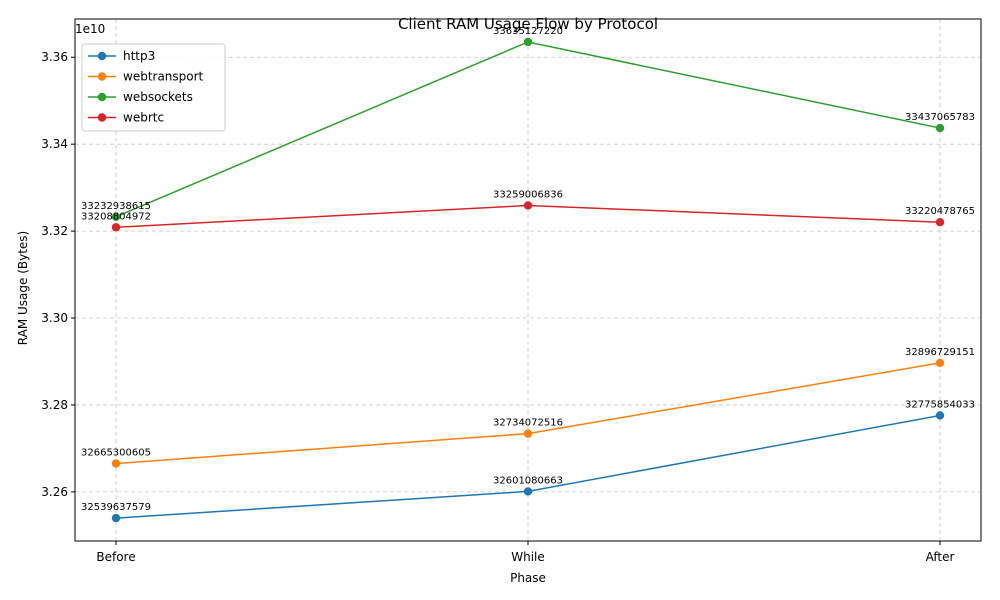  I want to click on data-label-websockets: 33232938615, so click(116, 206).